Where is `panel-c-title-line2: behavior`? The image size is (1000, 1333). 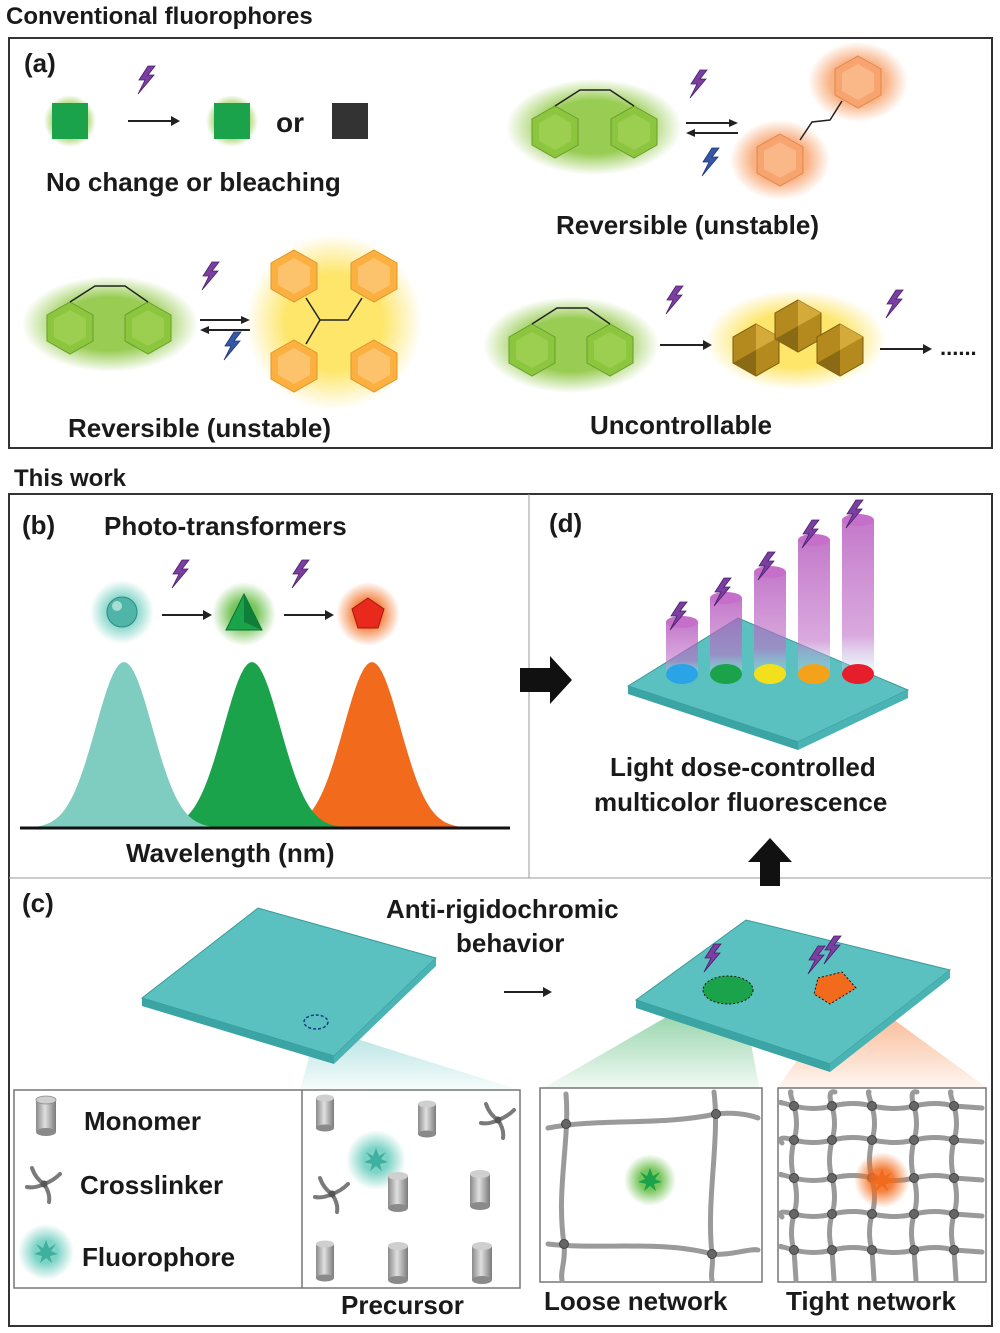
panel-c-title-line2: behavior is located at coordinates (510, 943).